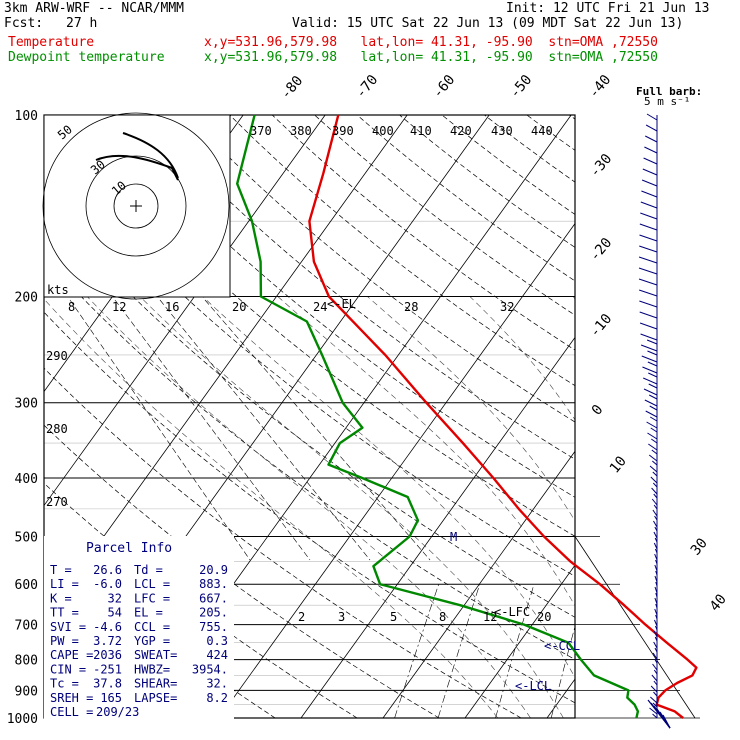 This screenshot has height=740, width=740. I want to click on theta-label: 400, so click(383, 131).